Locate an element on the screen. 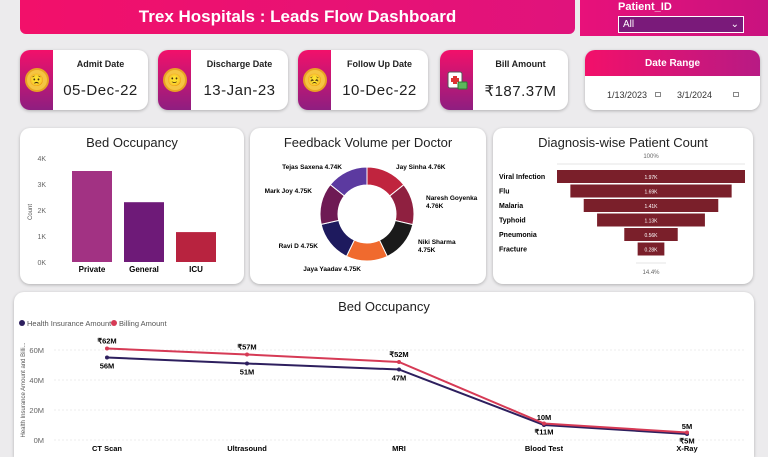 The height and width of the screenshot is (457, 768). y-tick-label: 3K is located at coordinates (41, 185).